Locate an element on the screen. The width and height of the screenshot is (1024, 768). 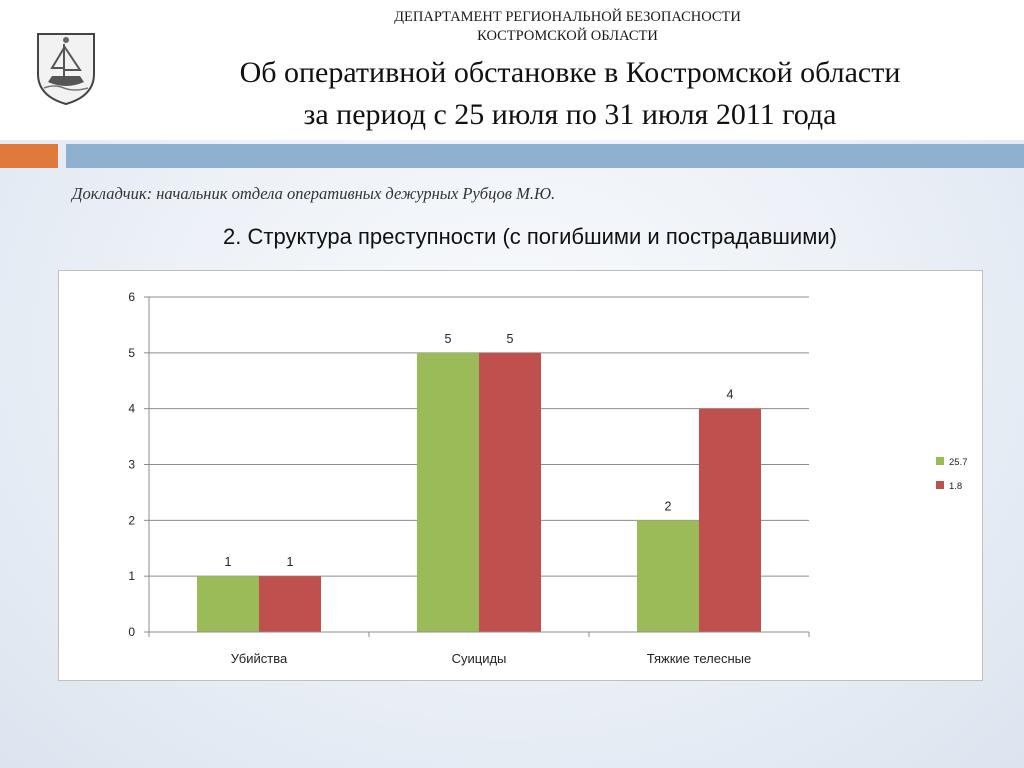
y-tick-label: 2 is located at coordinates (131, 520).